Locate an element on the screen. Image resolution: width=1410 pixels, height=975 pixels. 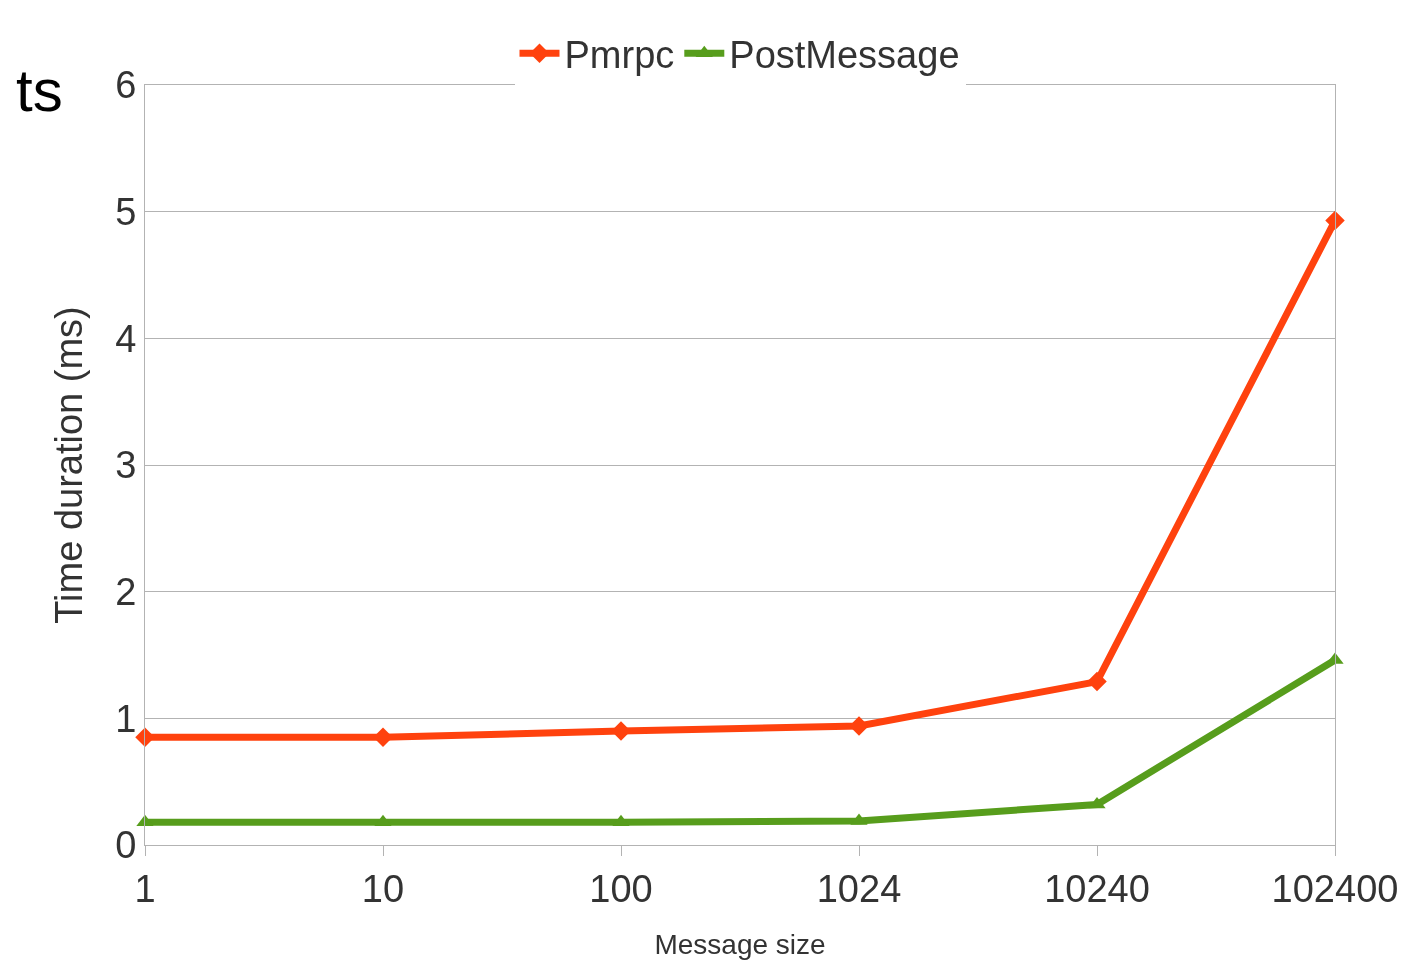
x-tick-label: 102400 is located at coordinates (1335, 888).